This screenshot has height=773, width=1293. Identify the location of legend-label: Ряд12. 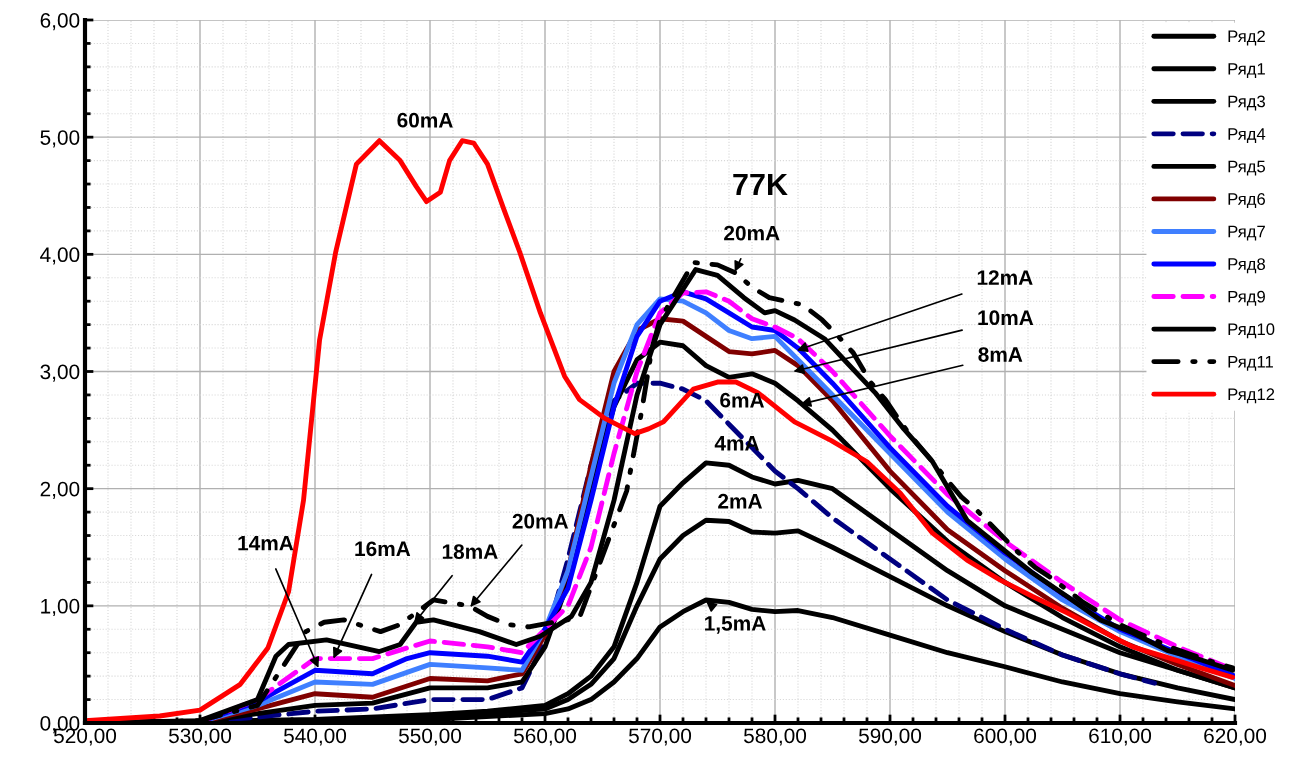
(1251, 396).